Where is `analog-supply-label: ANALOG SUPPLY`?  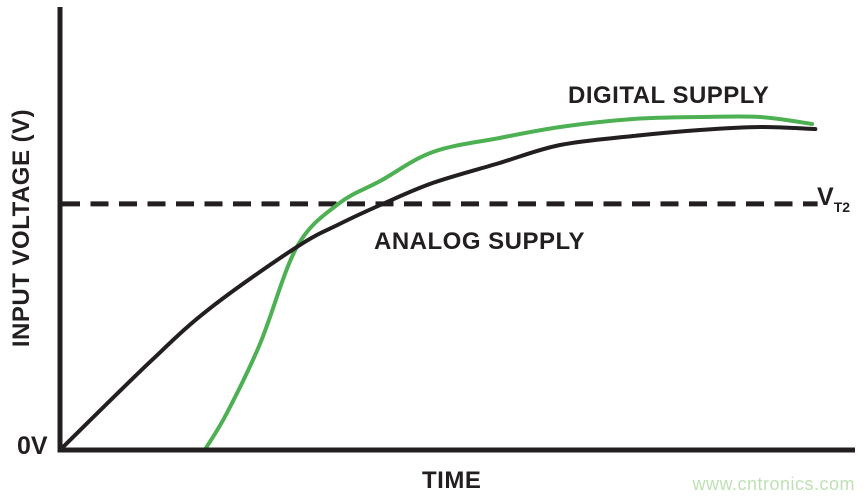 analog-supply-label: ANALOG SUPPLY is located at coordinates (479, 241).